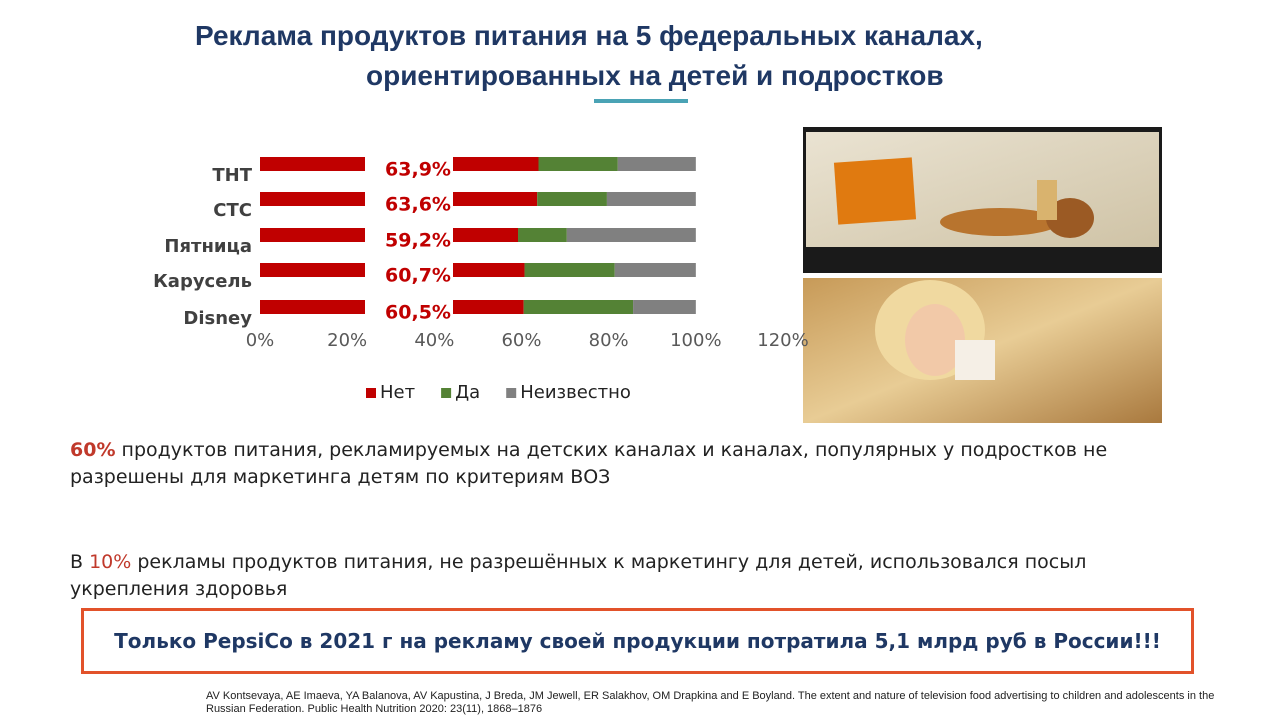  Describe the element at coordinates (418, 313) in the screenshot. I see `data-label: 60,5%` at that location.